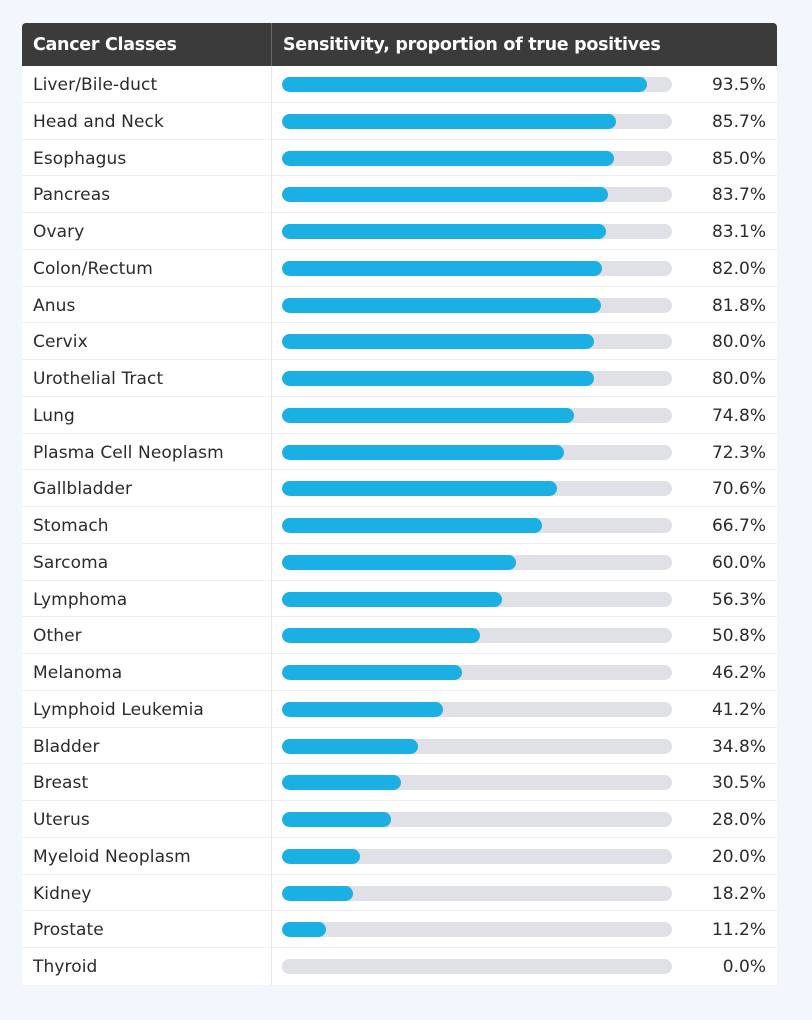  Describe the element at coordinates (80, 158) in the screenshot. I see `category-label: Esophagus` at that location.